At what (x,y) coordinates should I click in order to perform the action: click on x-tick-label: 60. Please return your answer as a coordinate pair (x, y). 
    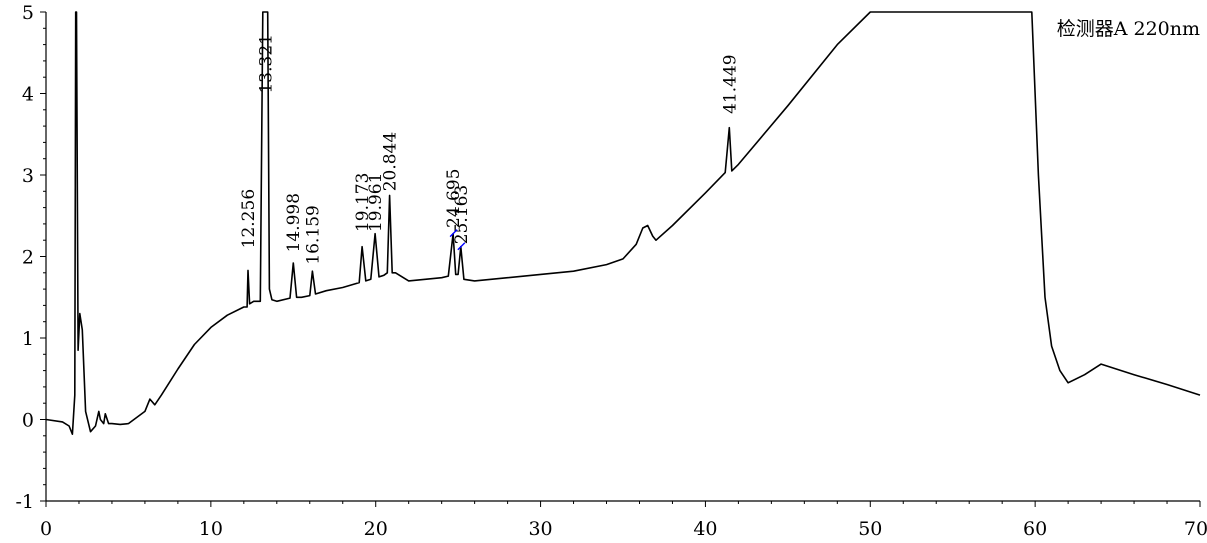
    Looking at the image, I should click on (1035, 529).